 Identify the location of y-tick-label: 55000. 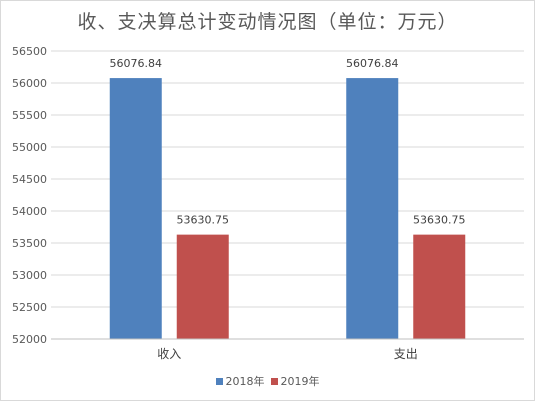
(29, 147).